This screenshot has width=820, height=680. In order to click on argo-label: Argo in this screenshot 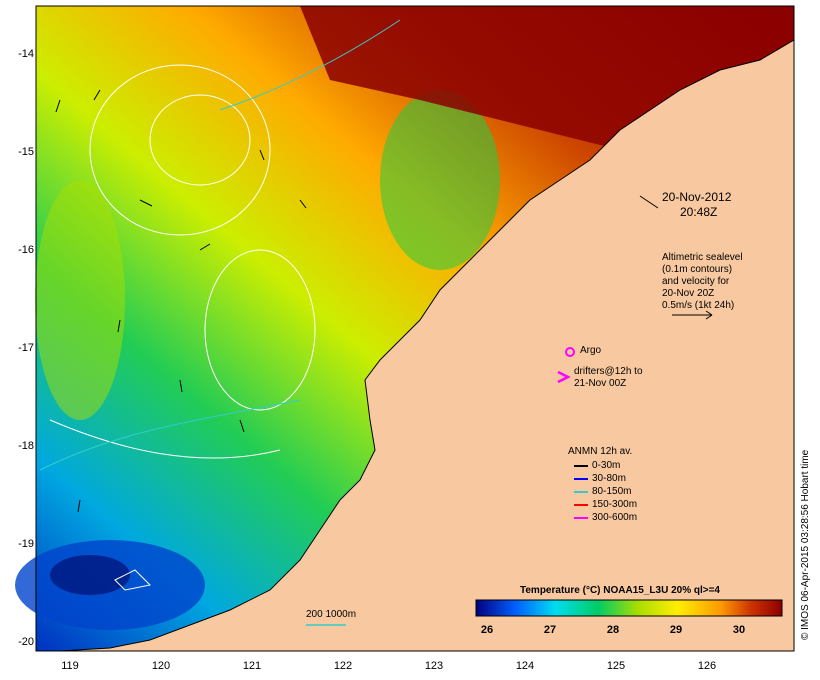, I will do `click(591, 350)`.